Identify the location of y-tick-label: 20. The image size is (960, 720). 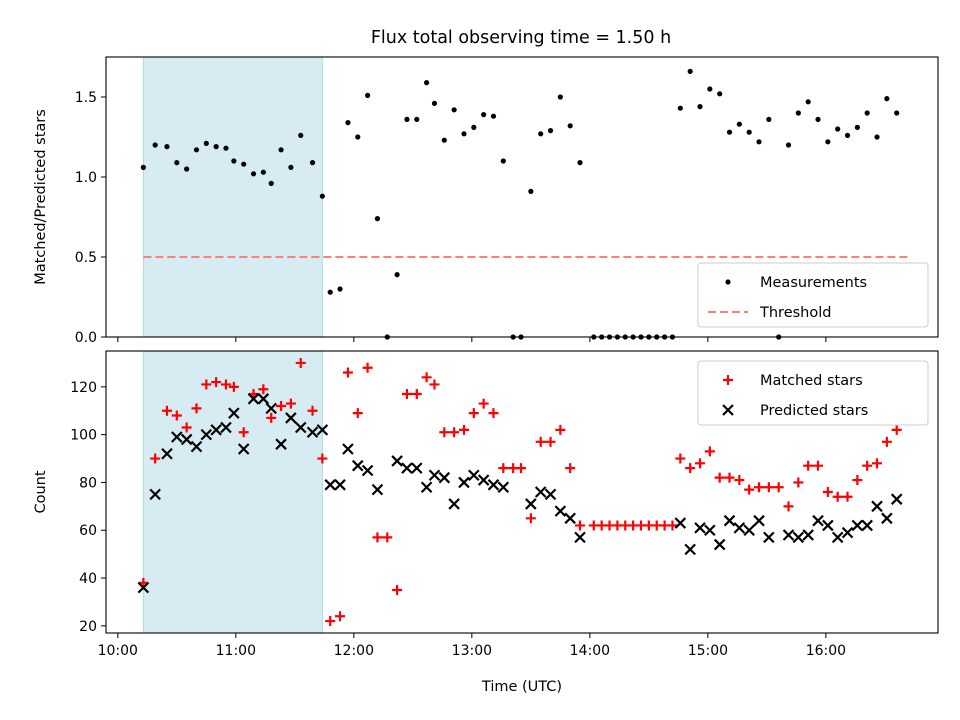
(88, 627).